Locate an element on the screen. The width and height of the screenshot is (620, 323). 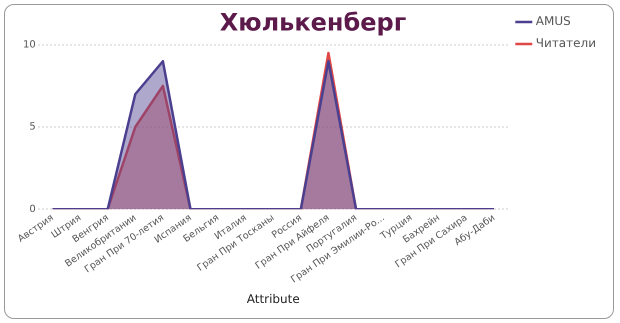
y-tick-label: 10 is located at coordinates (29, 44).